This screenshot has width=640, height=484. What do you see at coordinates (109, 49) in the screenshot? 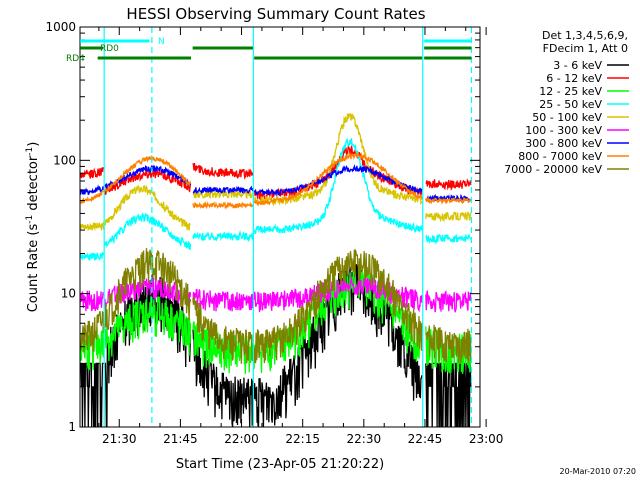
I see `flag-label-rd0: RD0` at bounding box center [109, 49].